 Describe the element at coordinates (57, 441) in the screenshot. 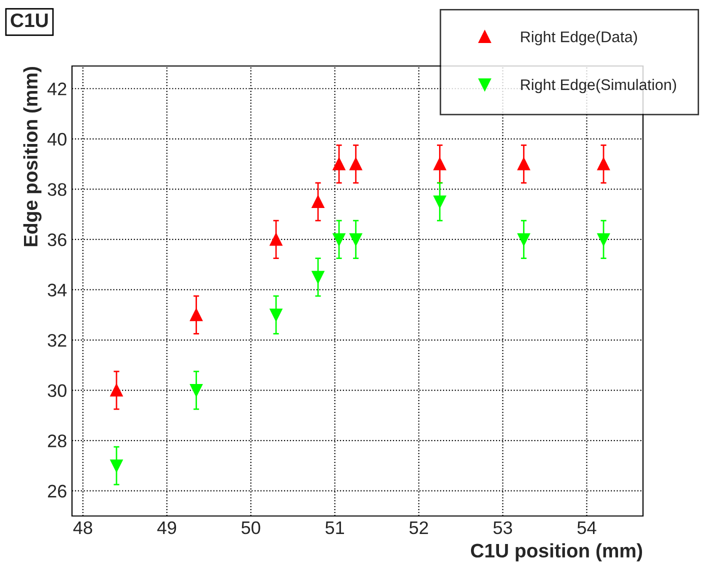

I see `y-tick-label: 28` at that location.